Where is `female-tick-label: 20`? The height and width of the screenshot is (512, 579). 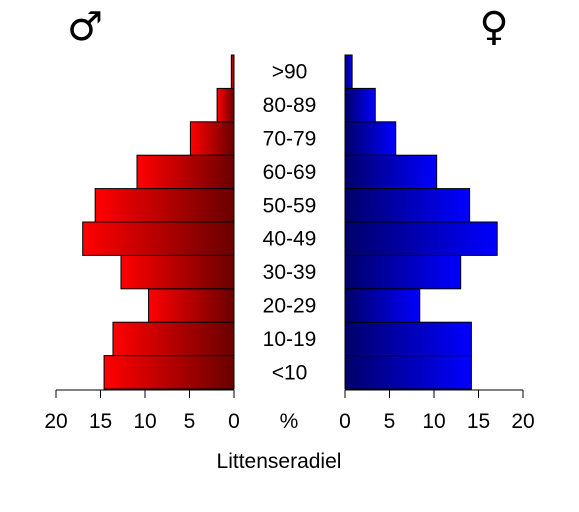
female-tick-label: 20 is located at coordinates (522, 421).